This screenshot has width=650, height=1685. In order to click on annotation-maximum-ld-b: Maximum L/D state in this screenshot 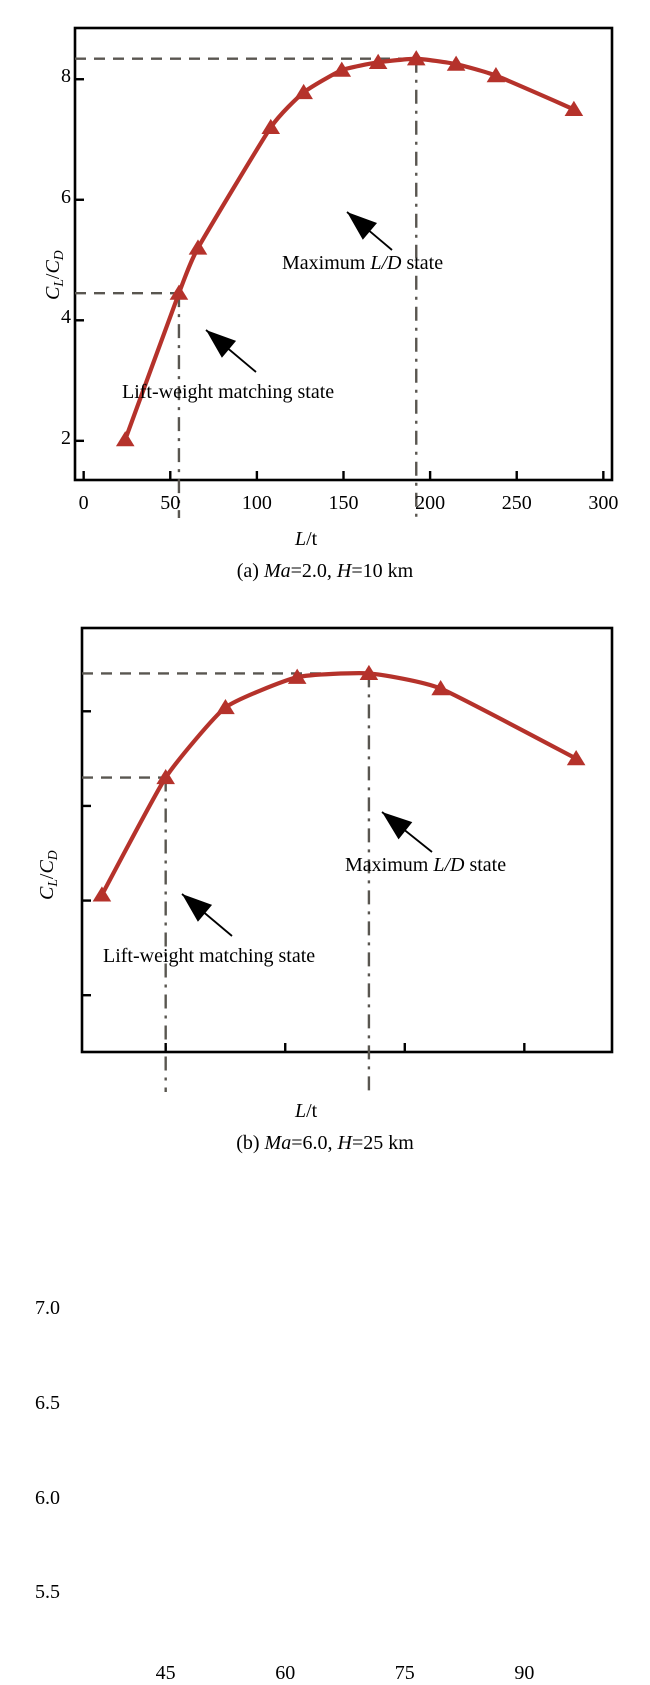, I will do `click(425, 865)`.